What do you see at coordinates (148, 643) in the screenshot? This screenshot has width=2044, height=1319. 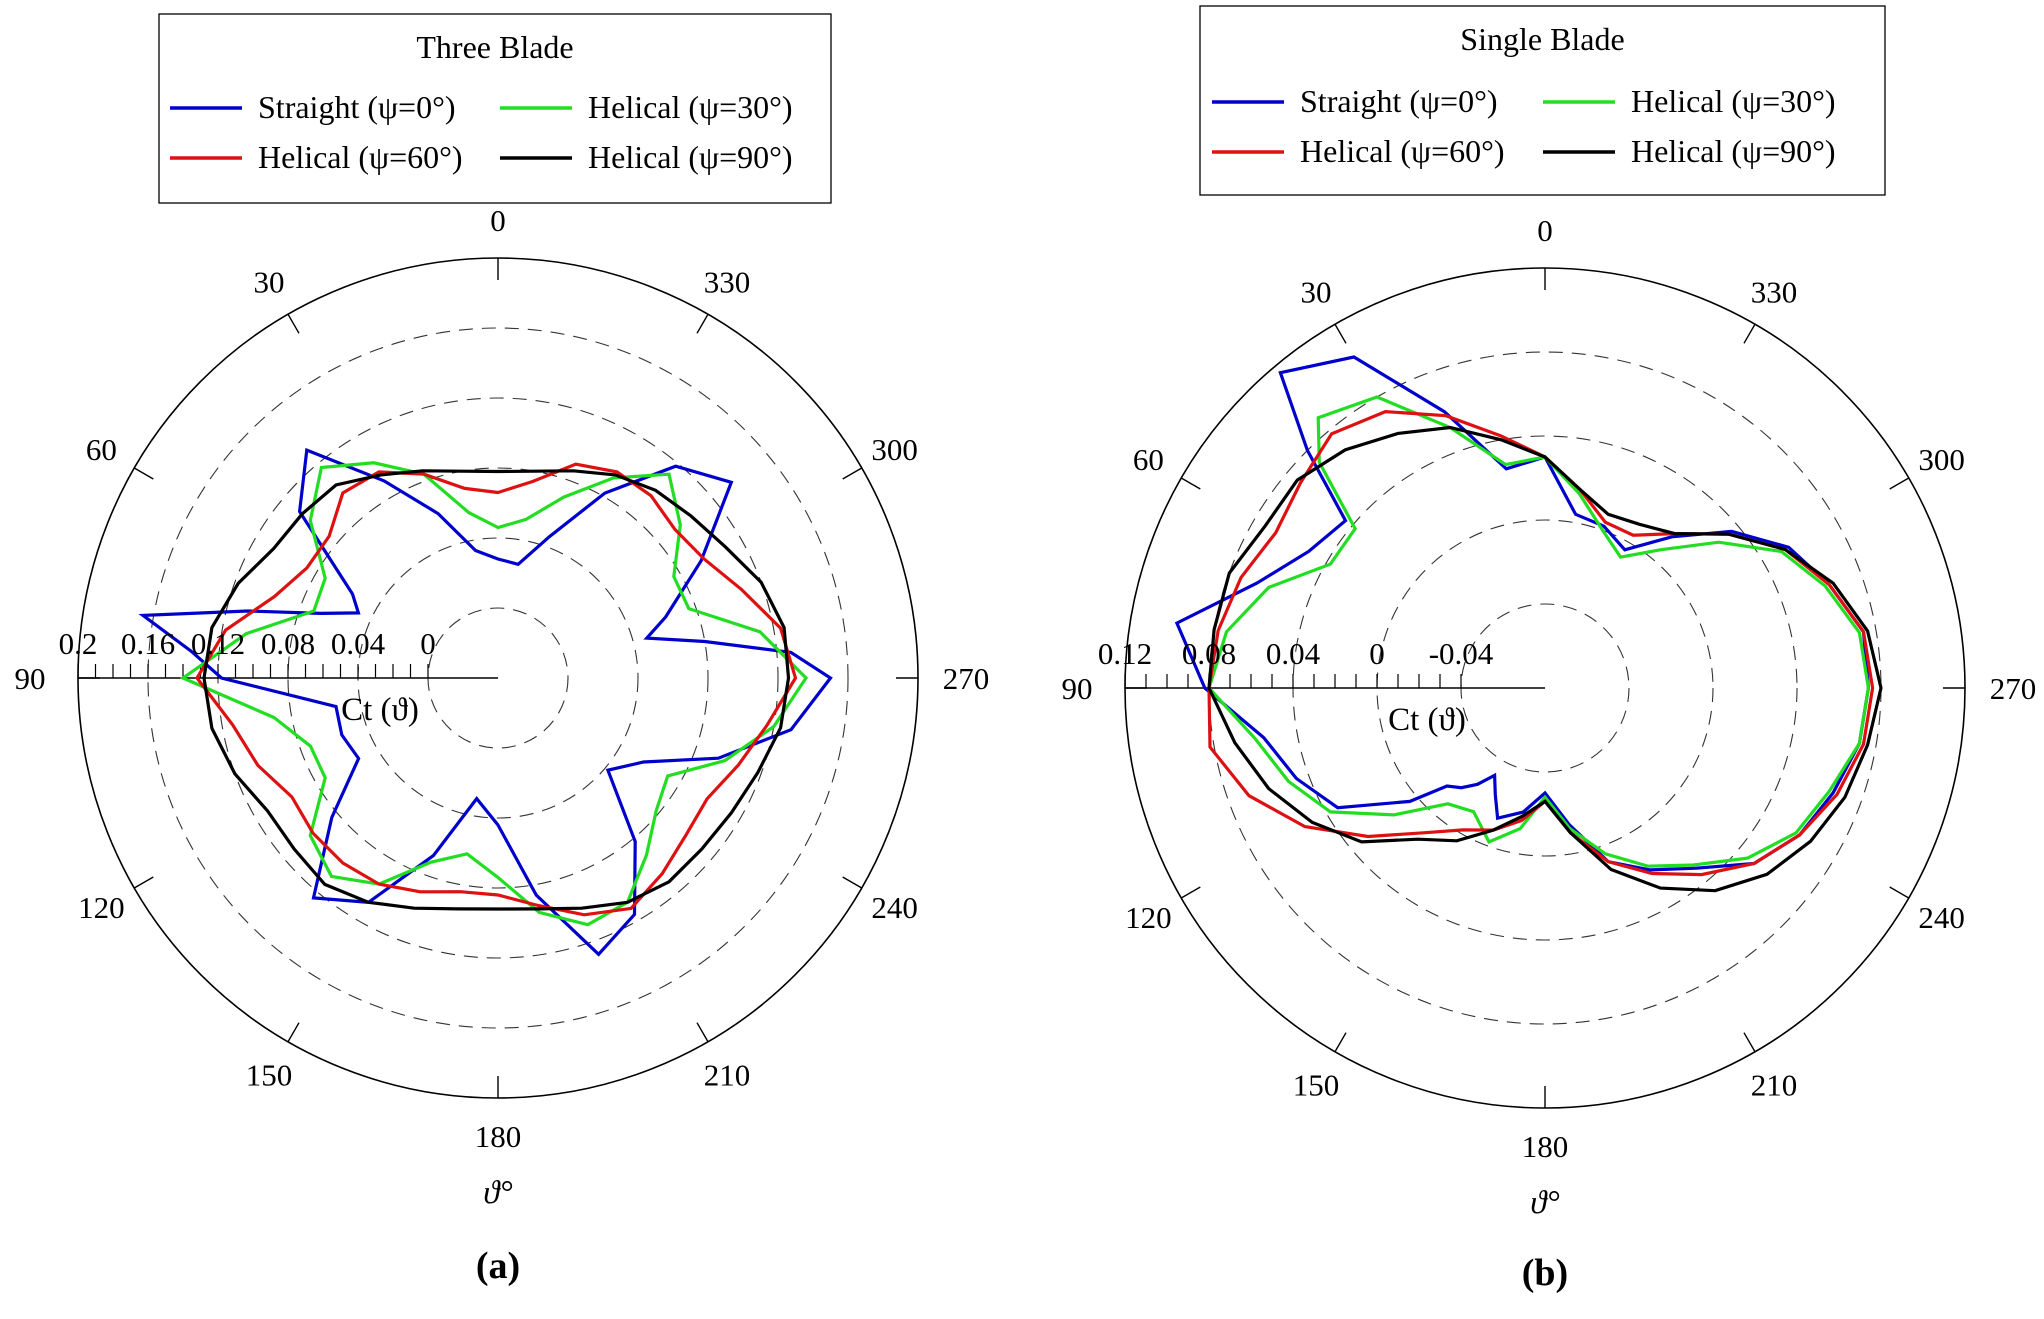 I see `radial-tick-label: 0.16` at bounding box center [148, 643].